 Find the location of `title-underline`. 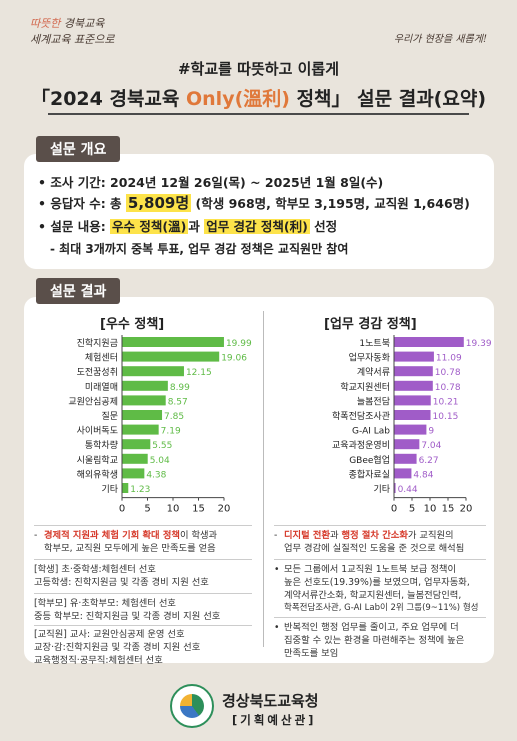

title-underline is located at coordinates (258, 114).